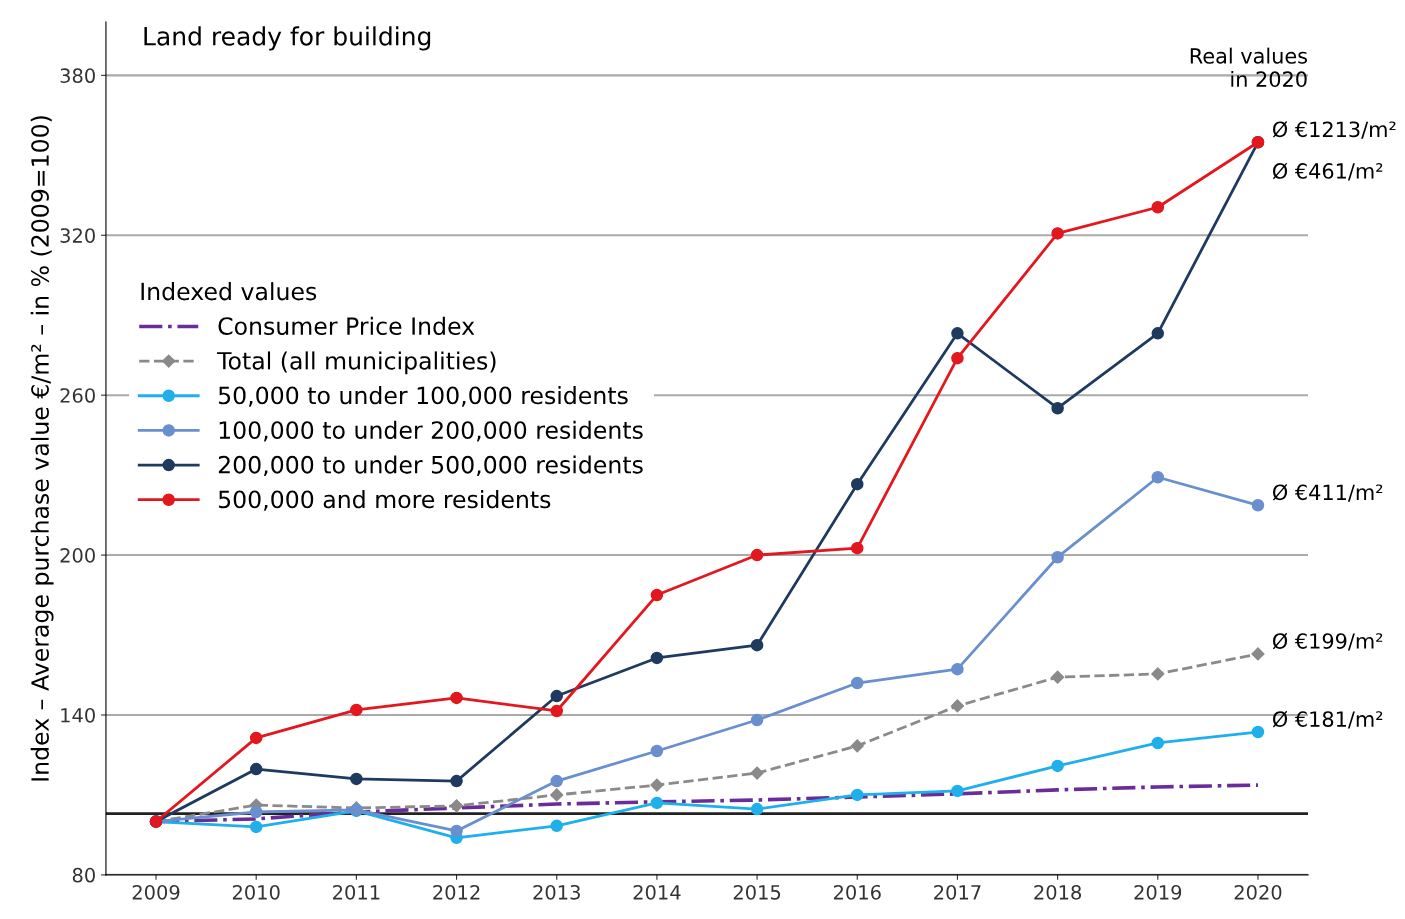 This screenshot has width=1405, height=919. Describe the element at coordinates (77, 395) in the screenshot. I see `y-tick-label: 260` at that location.